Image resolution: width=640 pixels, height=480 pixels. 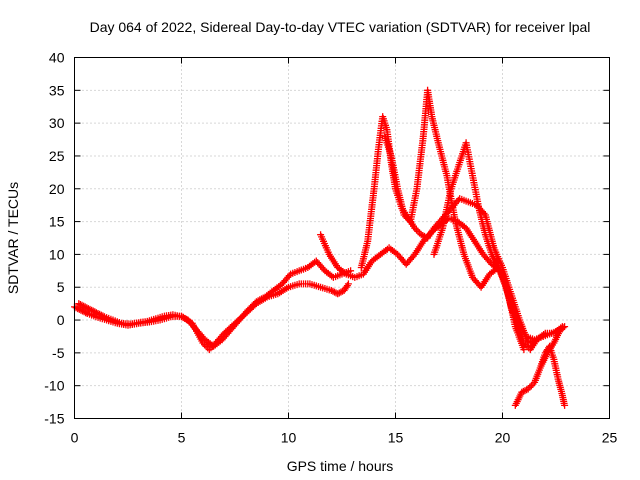 What do you see at coordinates (57, 123) in the screenshot?
I see `y-tick-label: 30` at bounding box center [57, 123].